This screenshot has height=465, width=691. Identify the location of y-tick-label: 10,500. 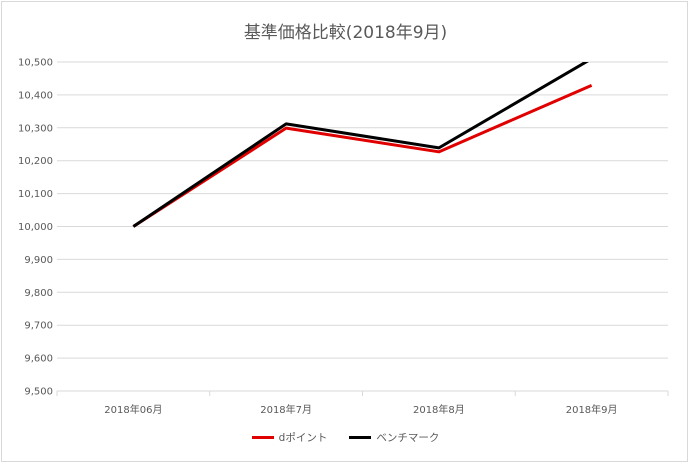
(35, 63).